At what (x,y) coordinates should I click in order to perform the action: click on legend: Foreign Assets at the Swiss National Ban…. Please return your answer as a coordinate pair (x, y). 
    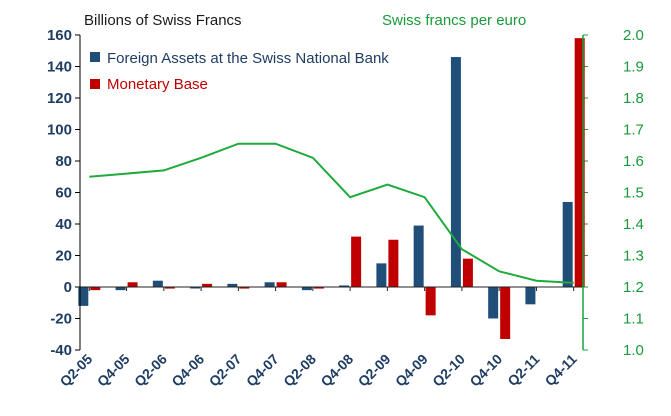
    Looking at the image, I should click on (239, 71).